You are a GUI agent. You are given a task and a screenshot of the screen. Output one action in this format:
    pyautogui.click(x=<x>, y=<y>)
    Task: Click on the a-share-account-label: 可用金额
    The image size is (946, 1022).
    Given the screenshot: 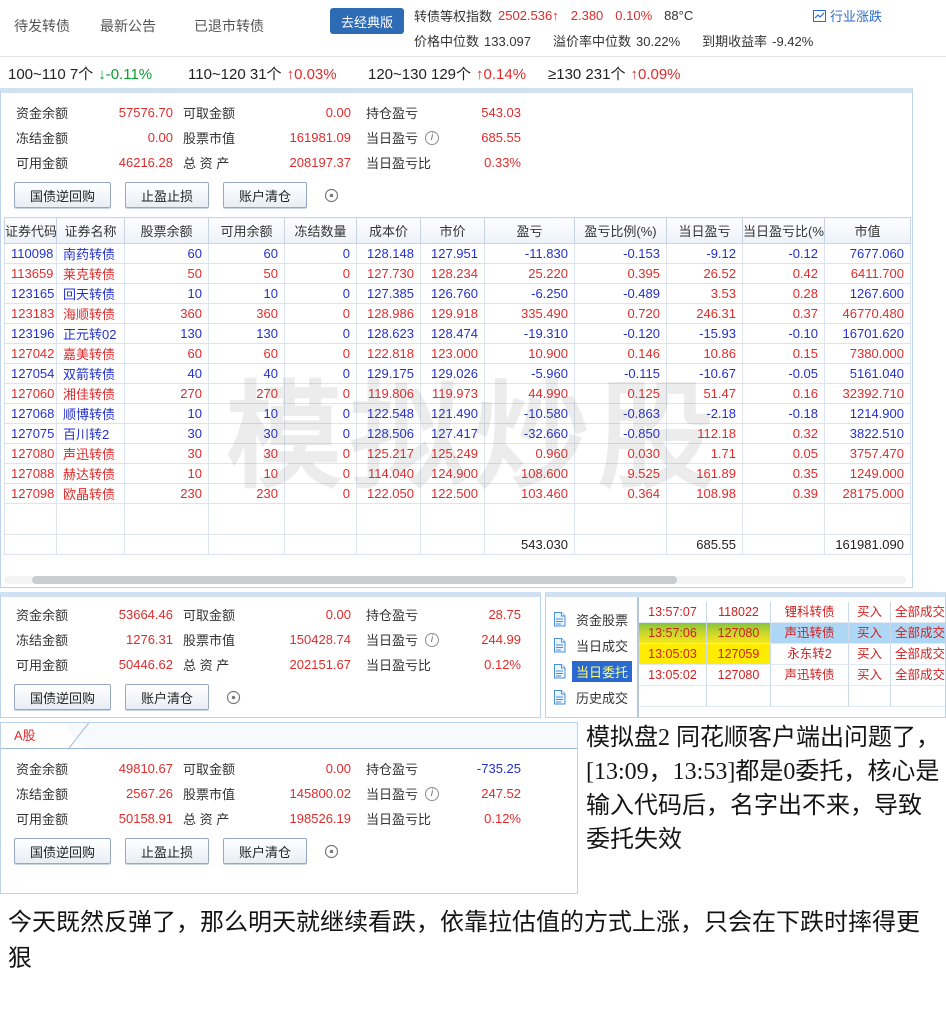 What is the action you would take?
    pyautogui.click(x=42, y=819)
    